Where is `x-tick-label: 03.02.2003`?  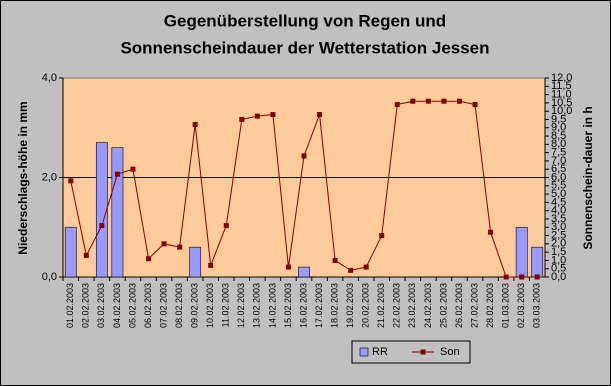
x-tick-label: 03.02.2003 is located at coordinates (101, 305).